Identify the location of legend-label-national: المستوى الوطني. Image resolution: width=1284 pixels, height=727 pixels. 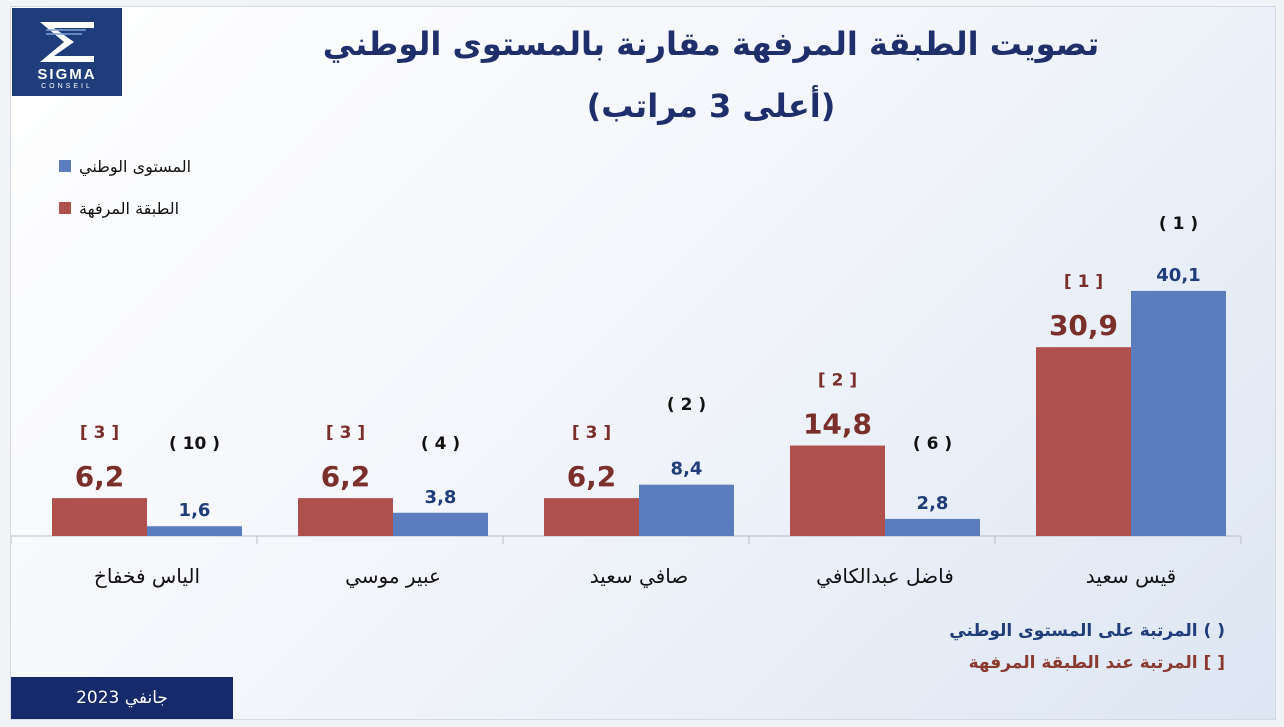
(135, 166).